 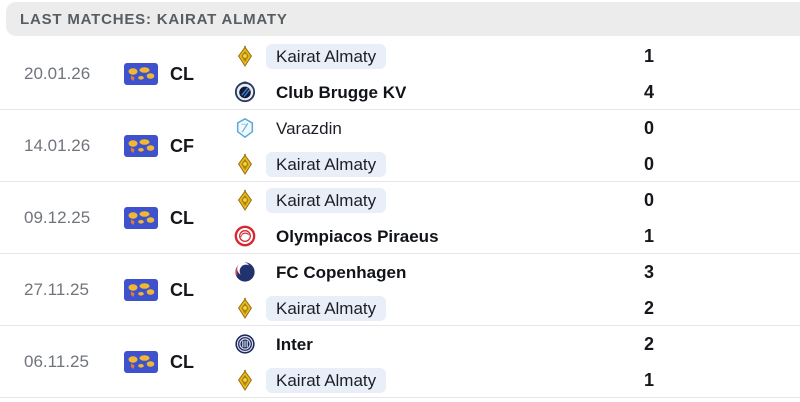 I want to click on team-row-second: Club Brugge KV 4, so click(x=446, y=92).